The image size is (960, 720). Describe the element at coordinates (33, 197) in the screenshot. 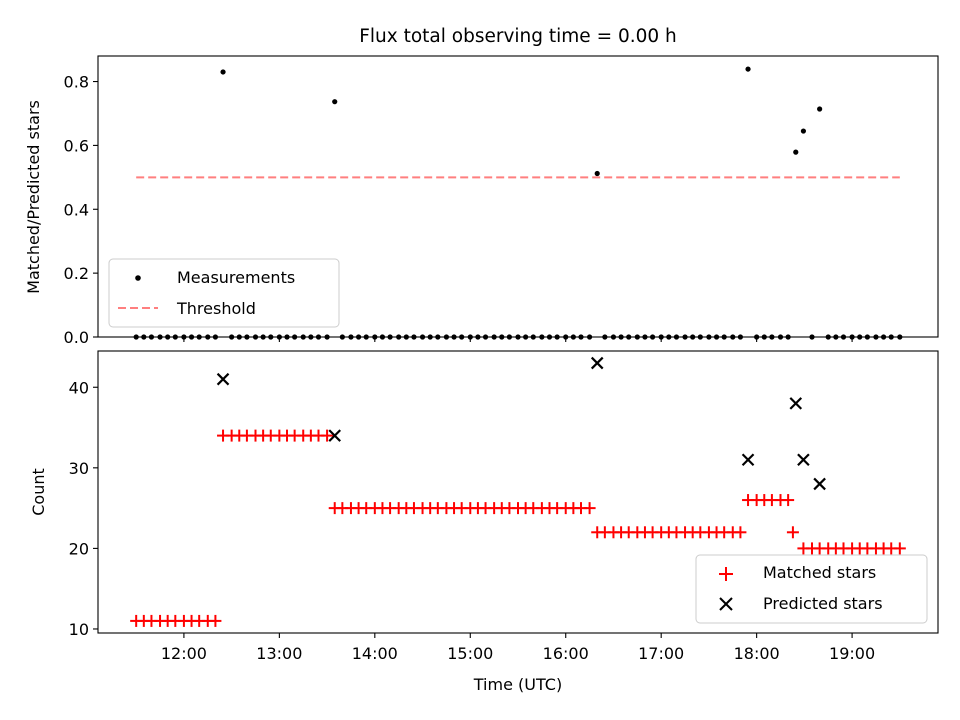

I see `top-y-axis-label: Matched/Predicted stars` at that location.